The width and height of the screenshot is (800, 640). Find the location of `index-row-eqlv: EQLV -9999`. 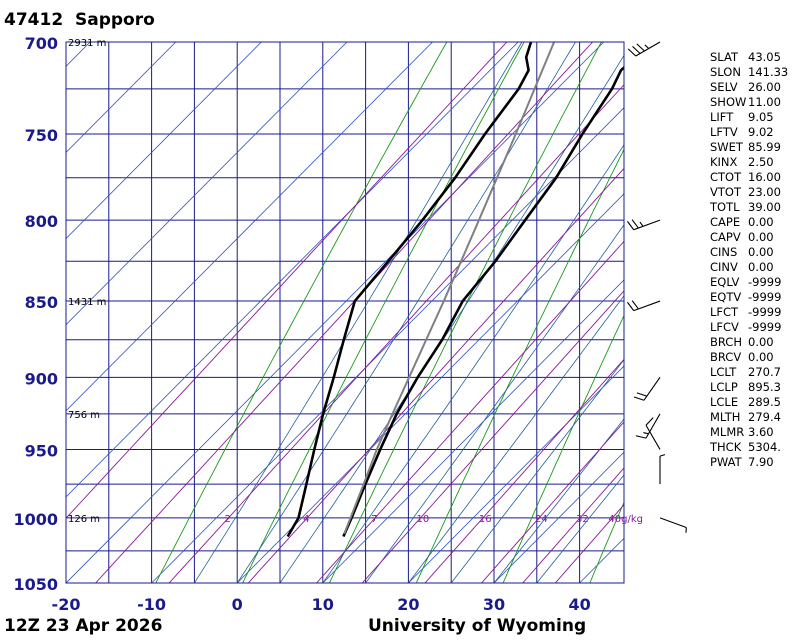

index-row-eqlv: EQLV -9999 is located at coordinates (749, 282).